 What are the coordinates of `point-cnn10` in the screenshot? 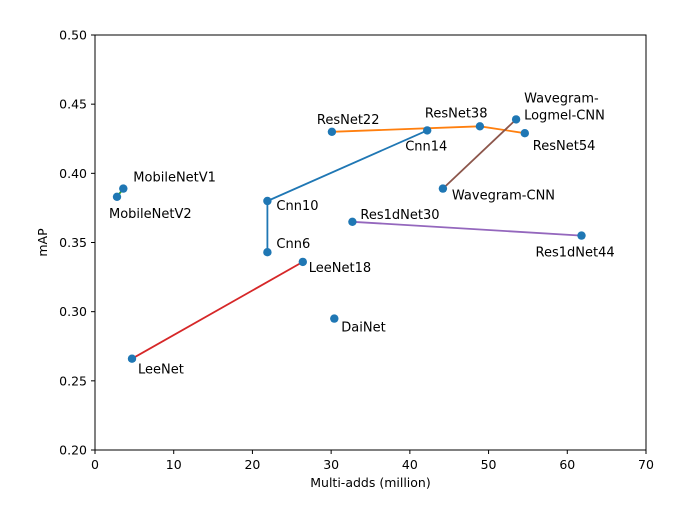 It's located at (267, 201).